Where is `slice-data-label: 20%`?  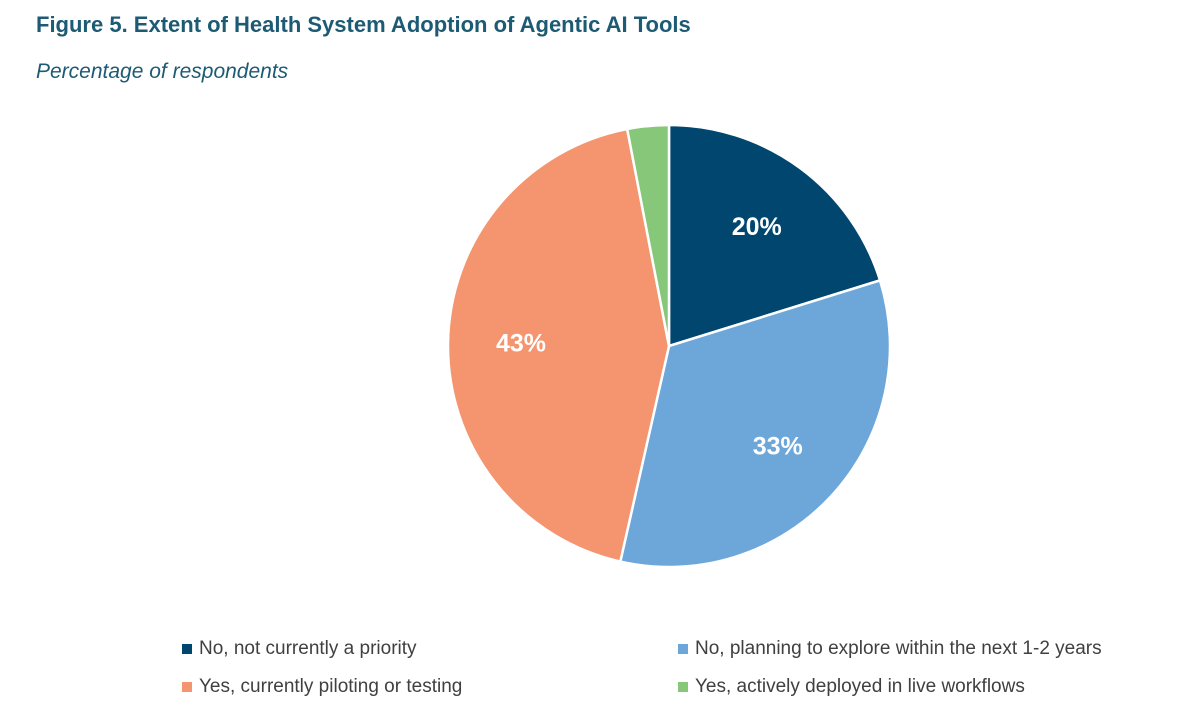
slice-data-label: 20% is located at coordinates (757, 227).